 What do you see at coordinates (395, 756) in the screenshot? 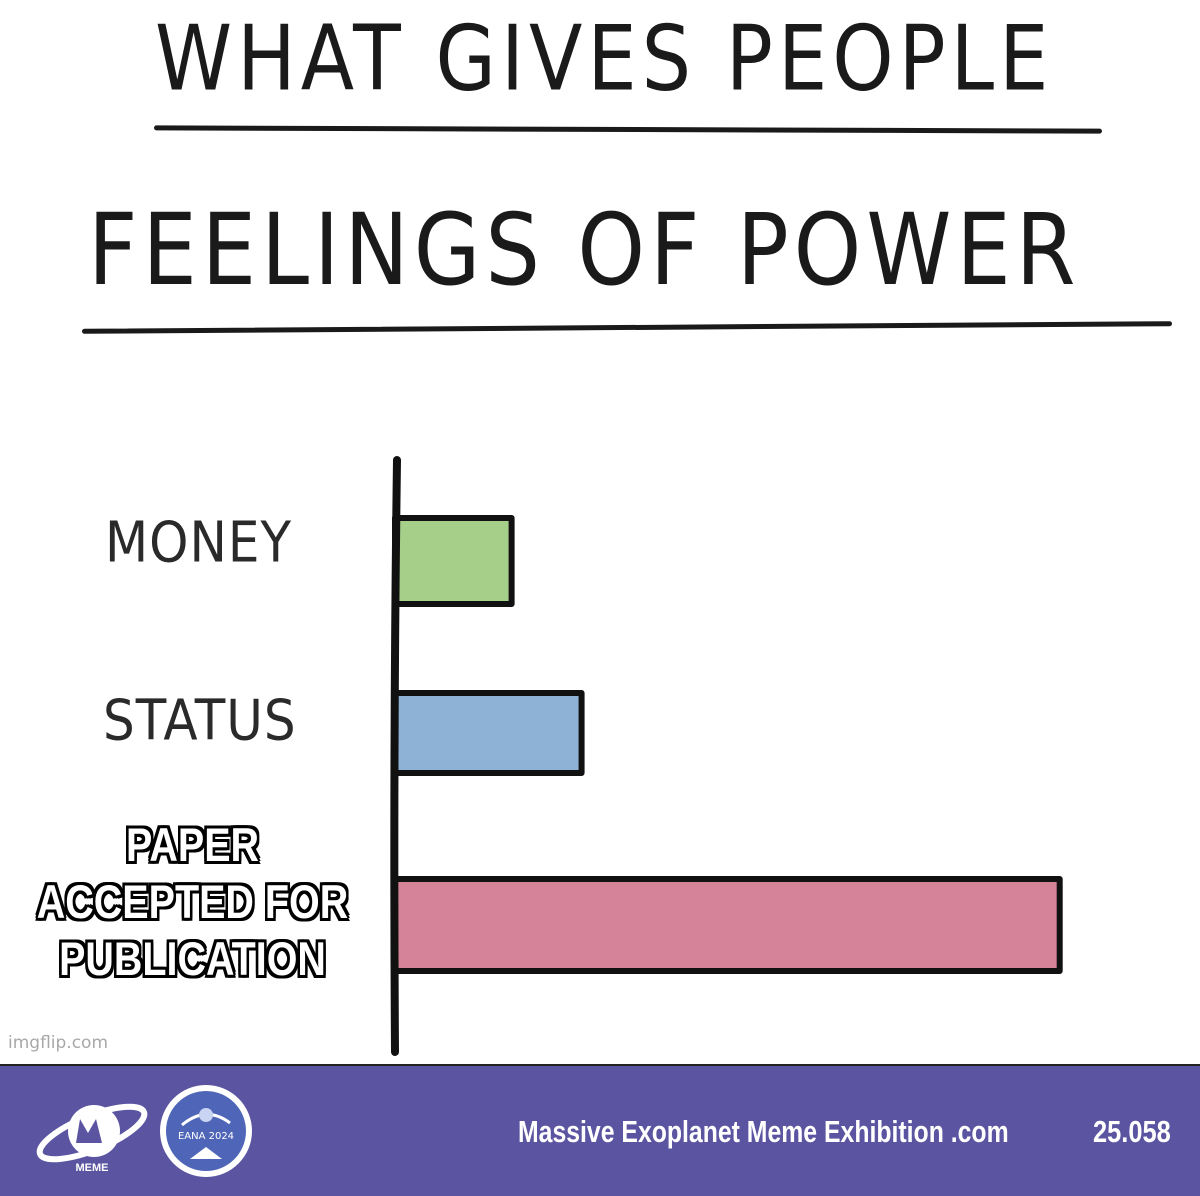
I see `y-axis-line` at bounding box center [395, 756].